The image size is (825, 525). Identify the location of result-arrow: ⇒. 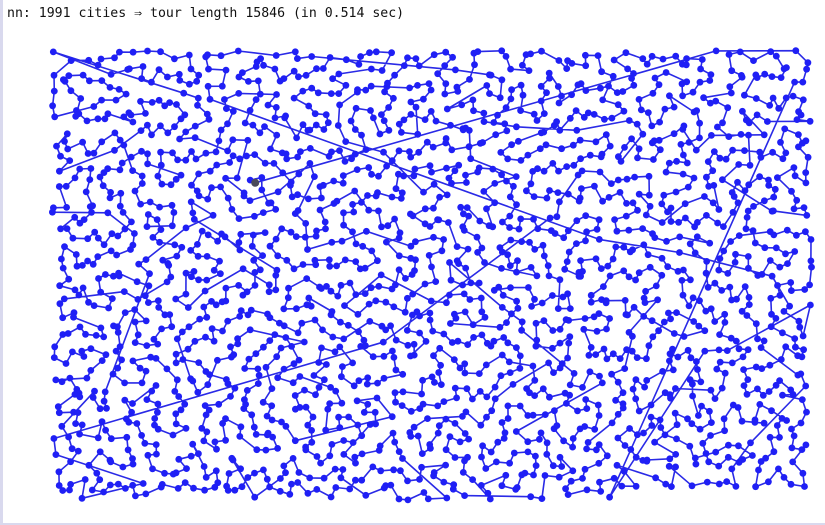
(138, 13).